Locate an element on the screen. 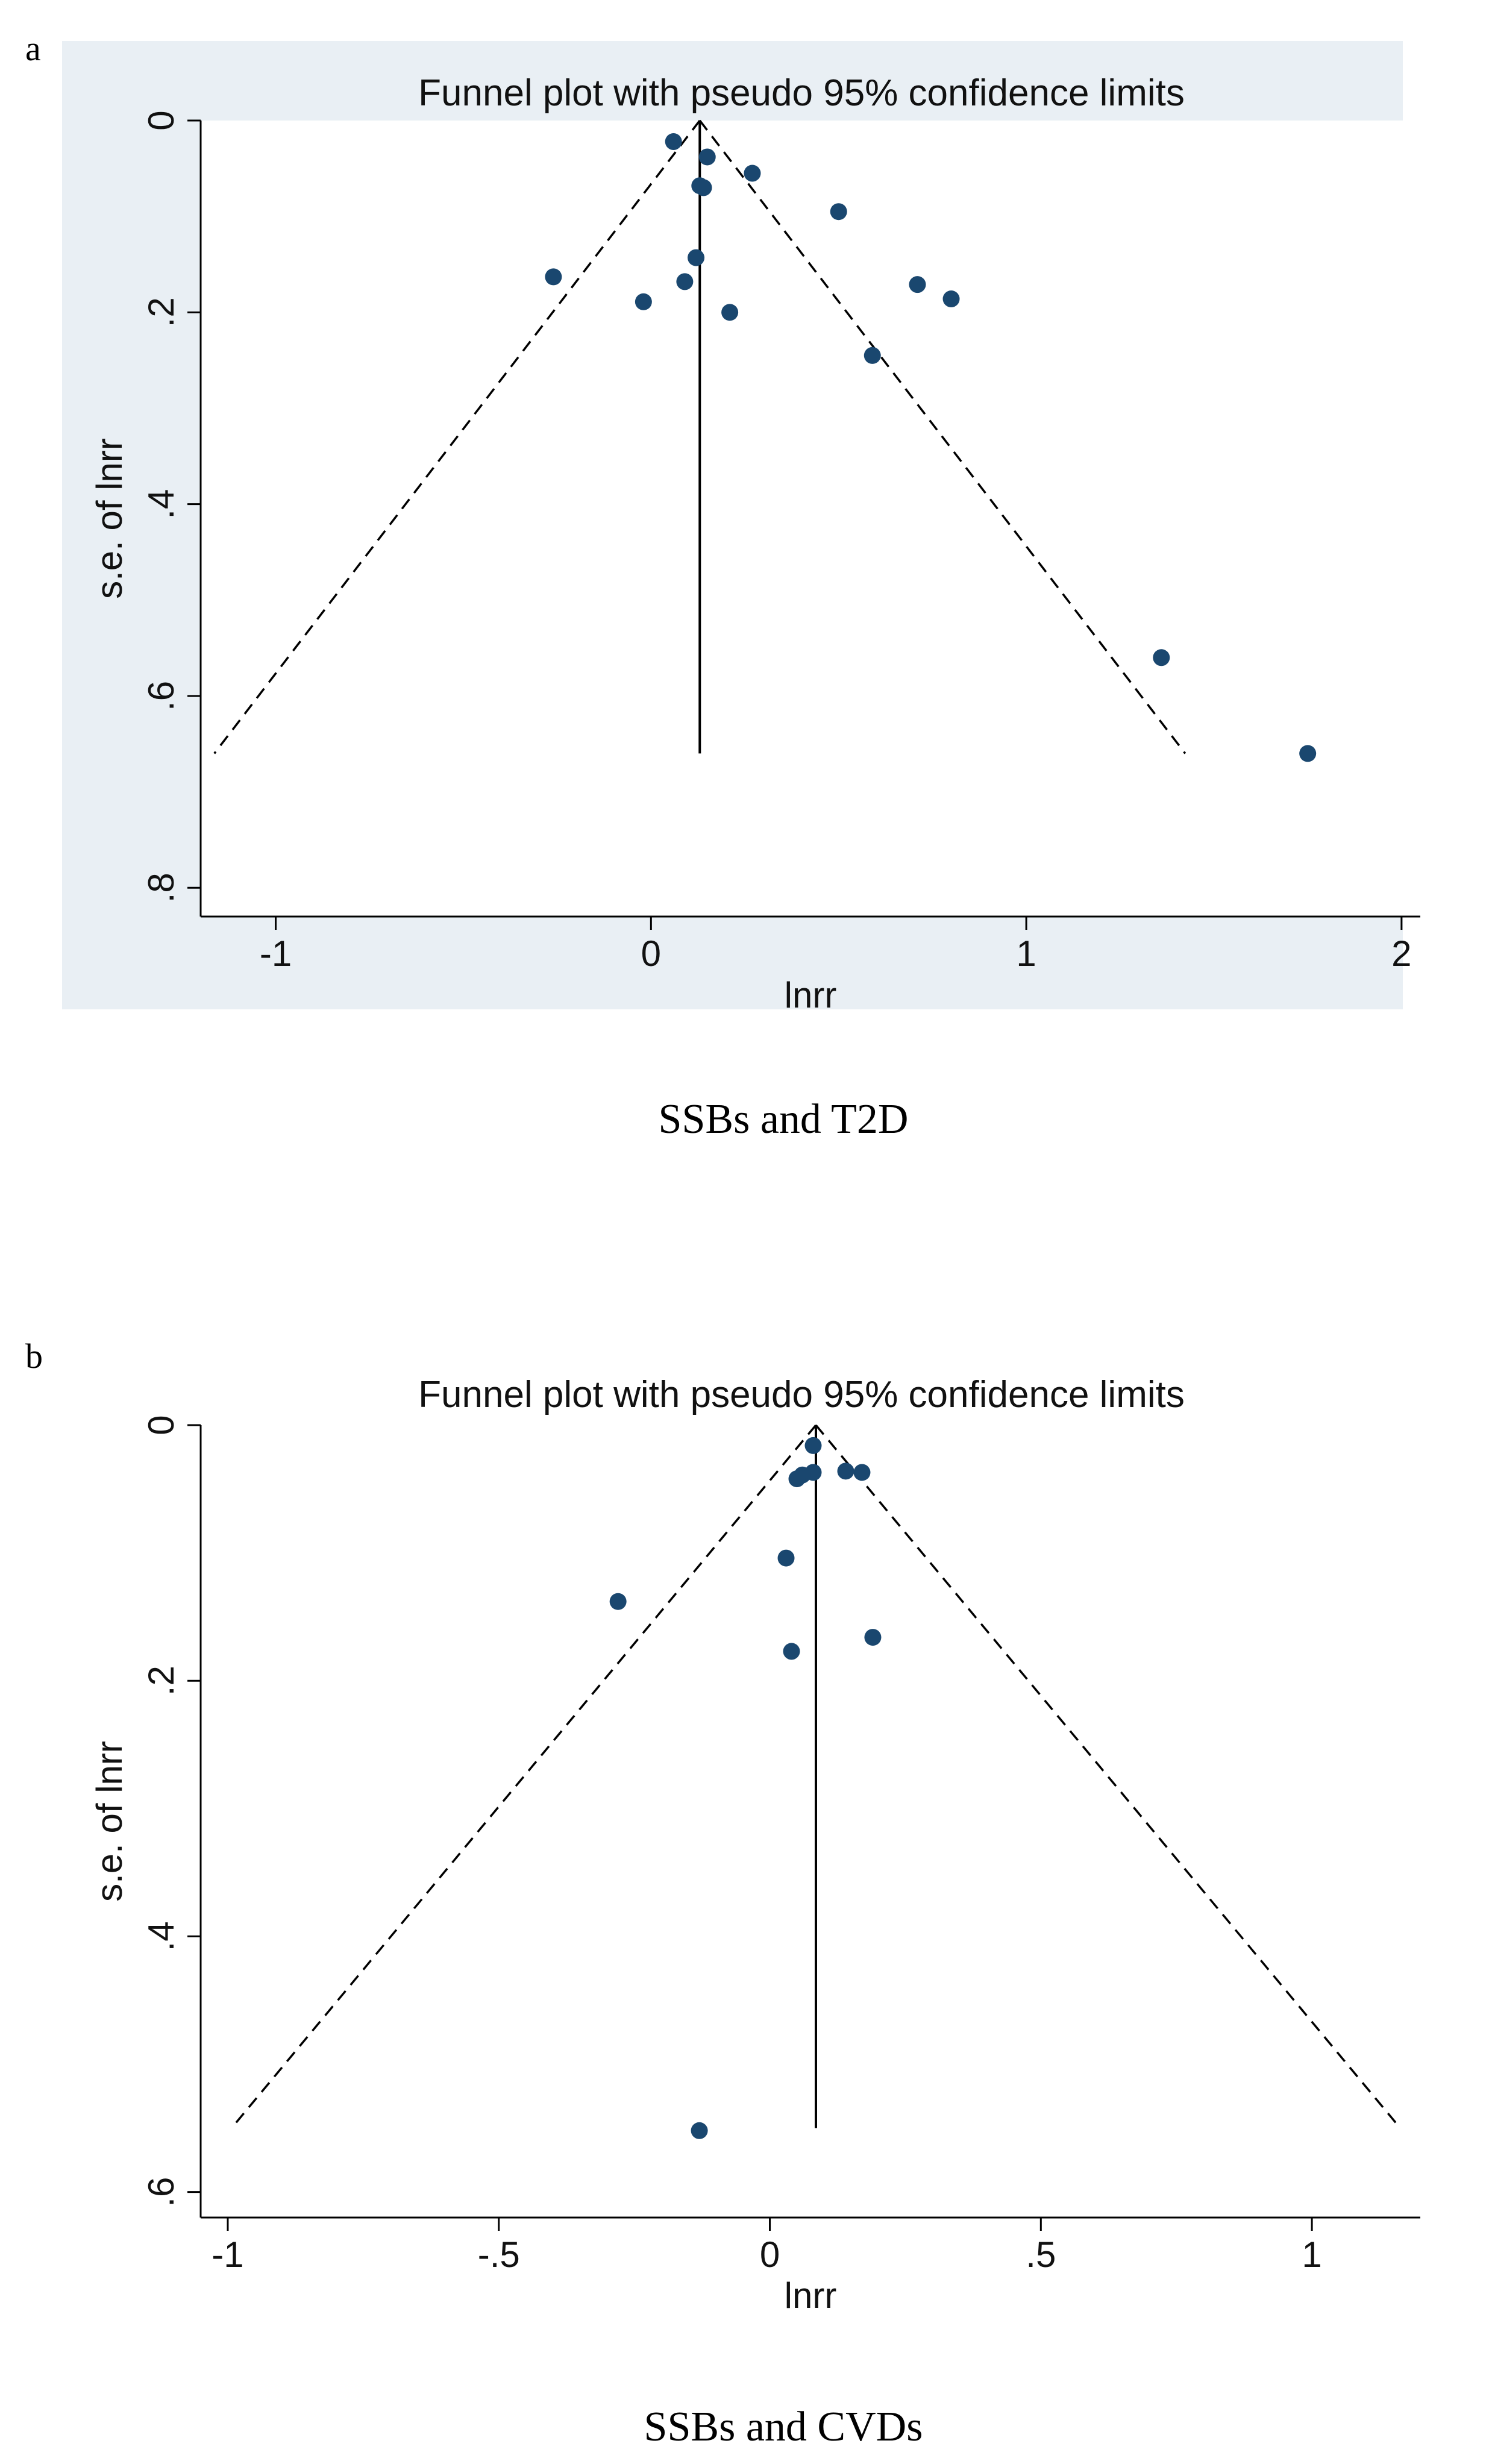 Image resolution: width=1489 pixels, height=2464 pixels. panel-label: a is located at coordinates (33, 48).